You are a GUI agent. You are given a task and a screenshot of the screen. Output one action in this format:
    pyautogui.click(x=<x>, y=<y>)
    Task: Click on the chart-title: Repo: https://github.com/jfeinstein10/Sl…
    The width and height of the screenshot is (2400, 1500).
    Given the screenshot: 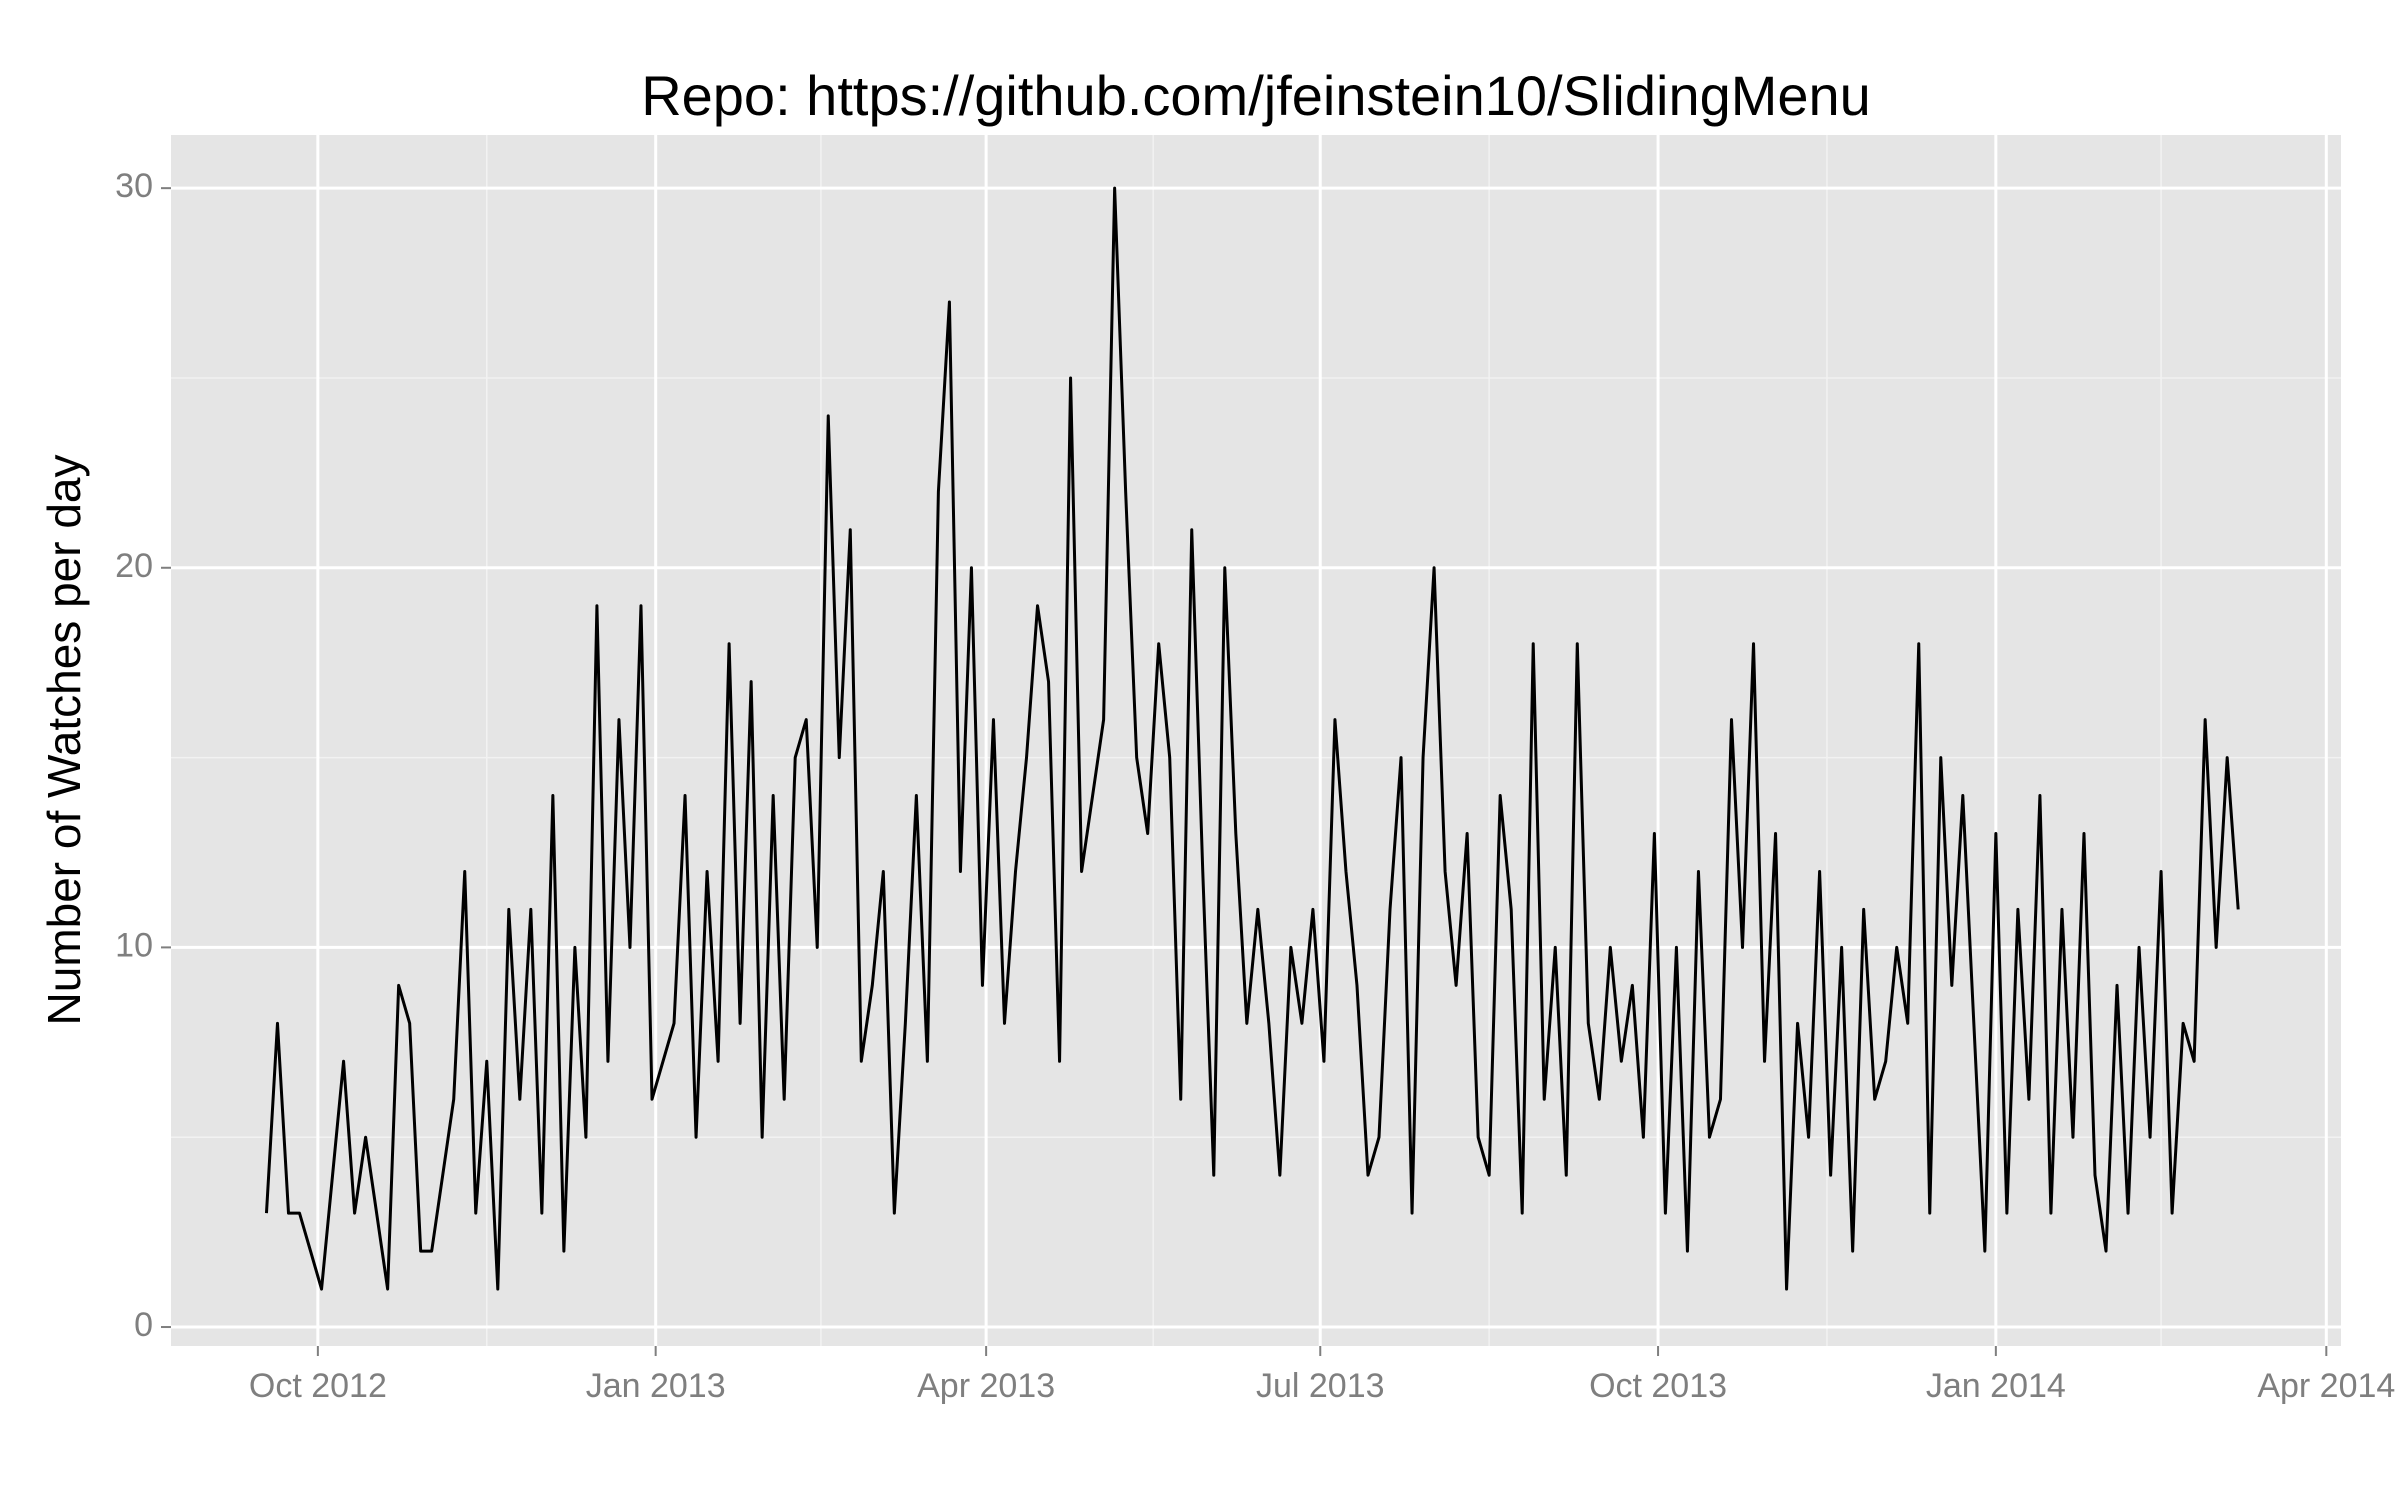 What is the action you would take?
    pyautogui.click(x=1256, y=95)
    